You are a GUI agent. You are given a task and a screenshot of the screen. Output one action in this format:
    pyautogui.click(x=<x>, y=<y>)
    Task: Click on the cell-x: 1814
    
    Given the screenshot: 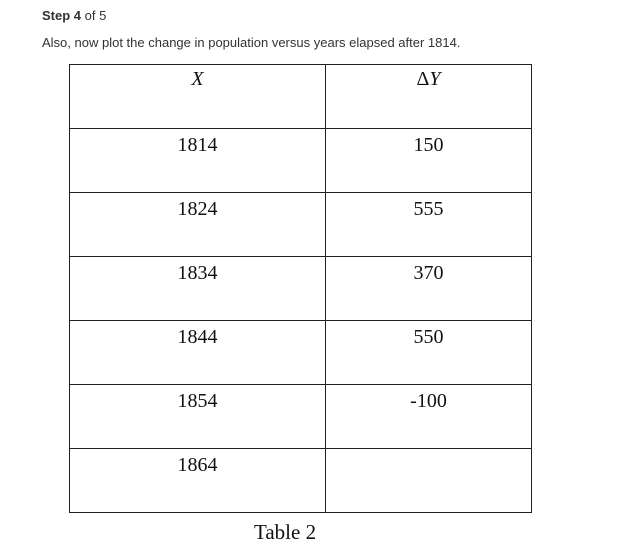 What is the action you would take?
    pyautogui.click(x=197, y=160)
    